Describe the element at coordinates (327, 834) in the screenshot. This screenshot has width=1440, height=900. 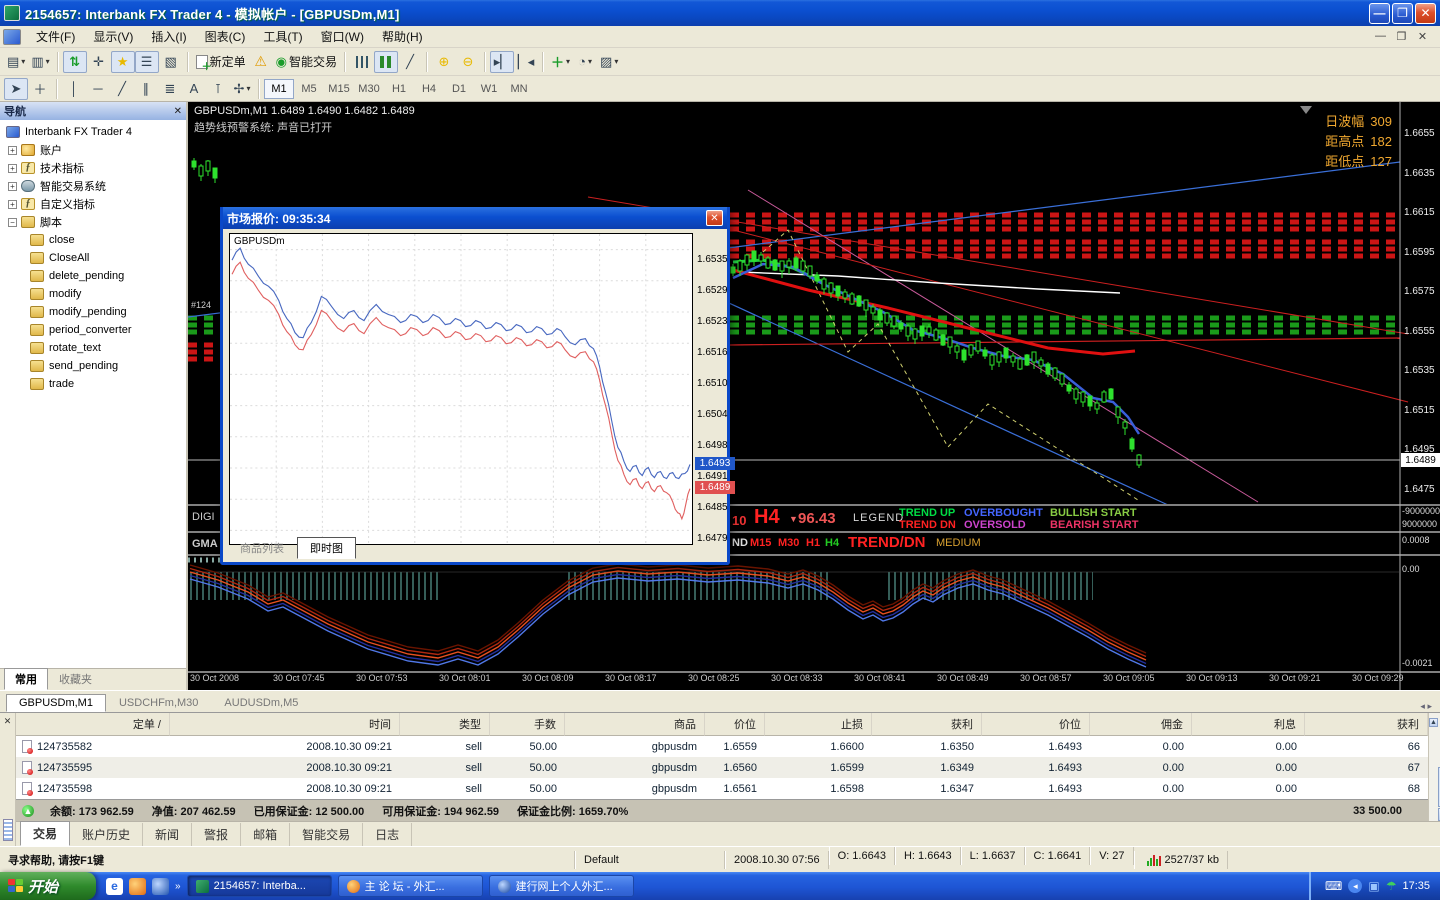
I see `terminal-tab: 智能交易` at that location.